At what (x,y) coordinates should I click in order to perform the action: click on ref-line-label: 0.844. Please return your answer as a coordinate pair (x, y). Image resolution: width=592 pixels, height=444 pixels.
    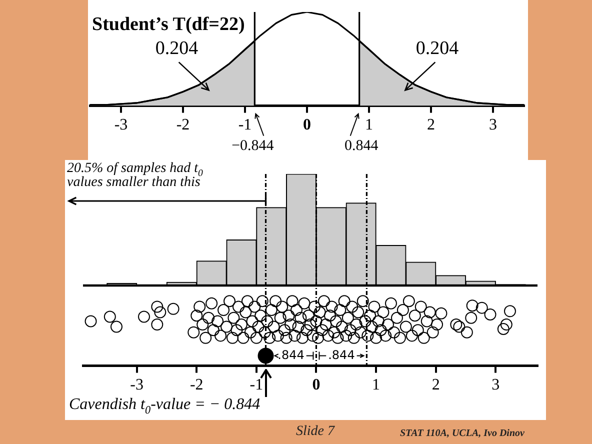
    Looking at the image, I should click on (361, 146).